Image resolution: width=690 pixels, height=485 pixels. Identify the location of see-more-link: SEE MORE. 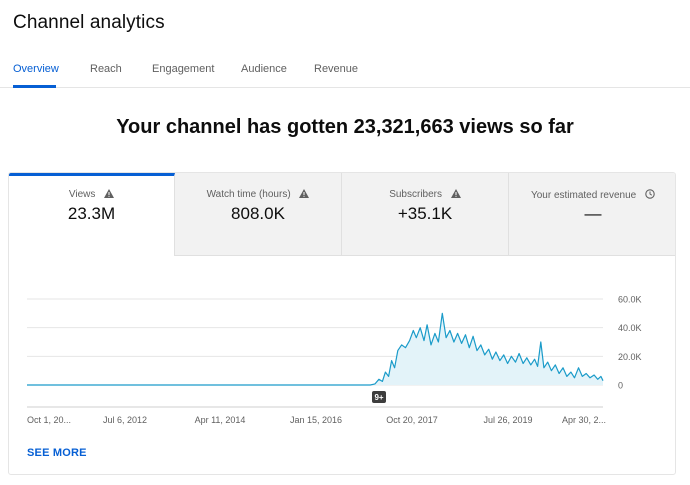
(57, 453).